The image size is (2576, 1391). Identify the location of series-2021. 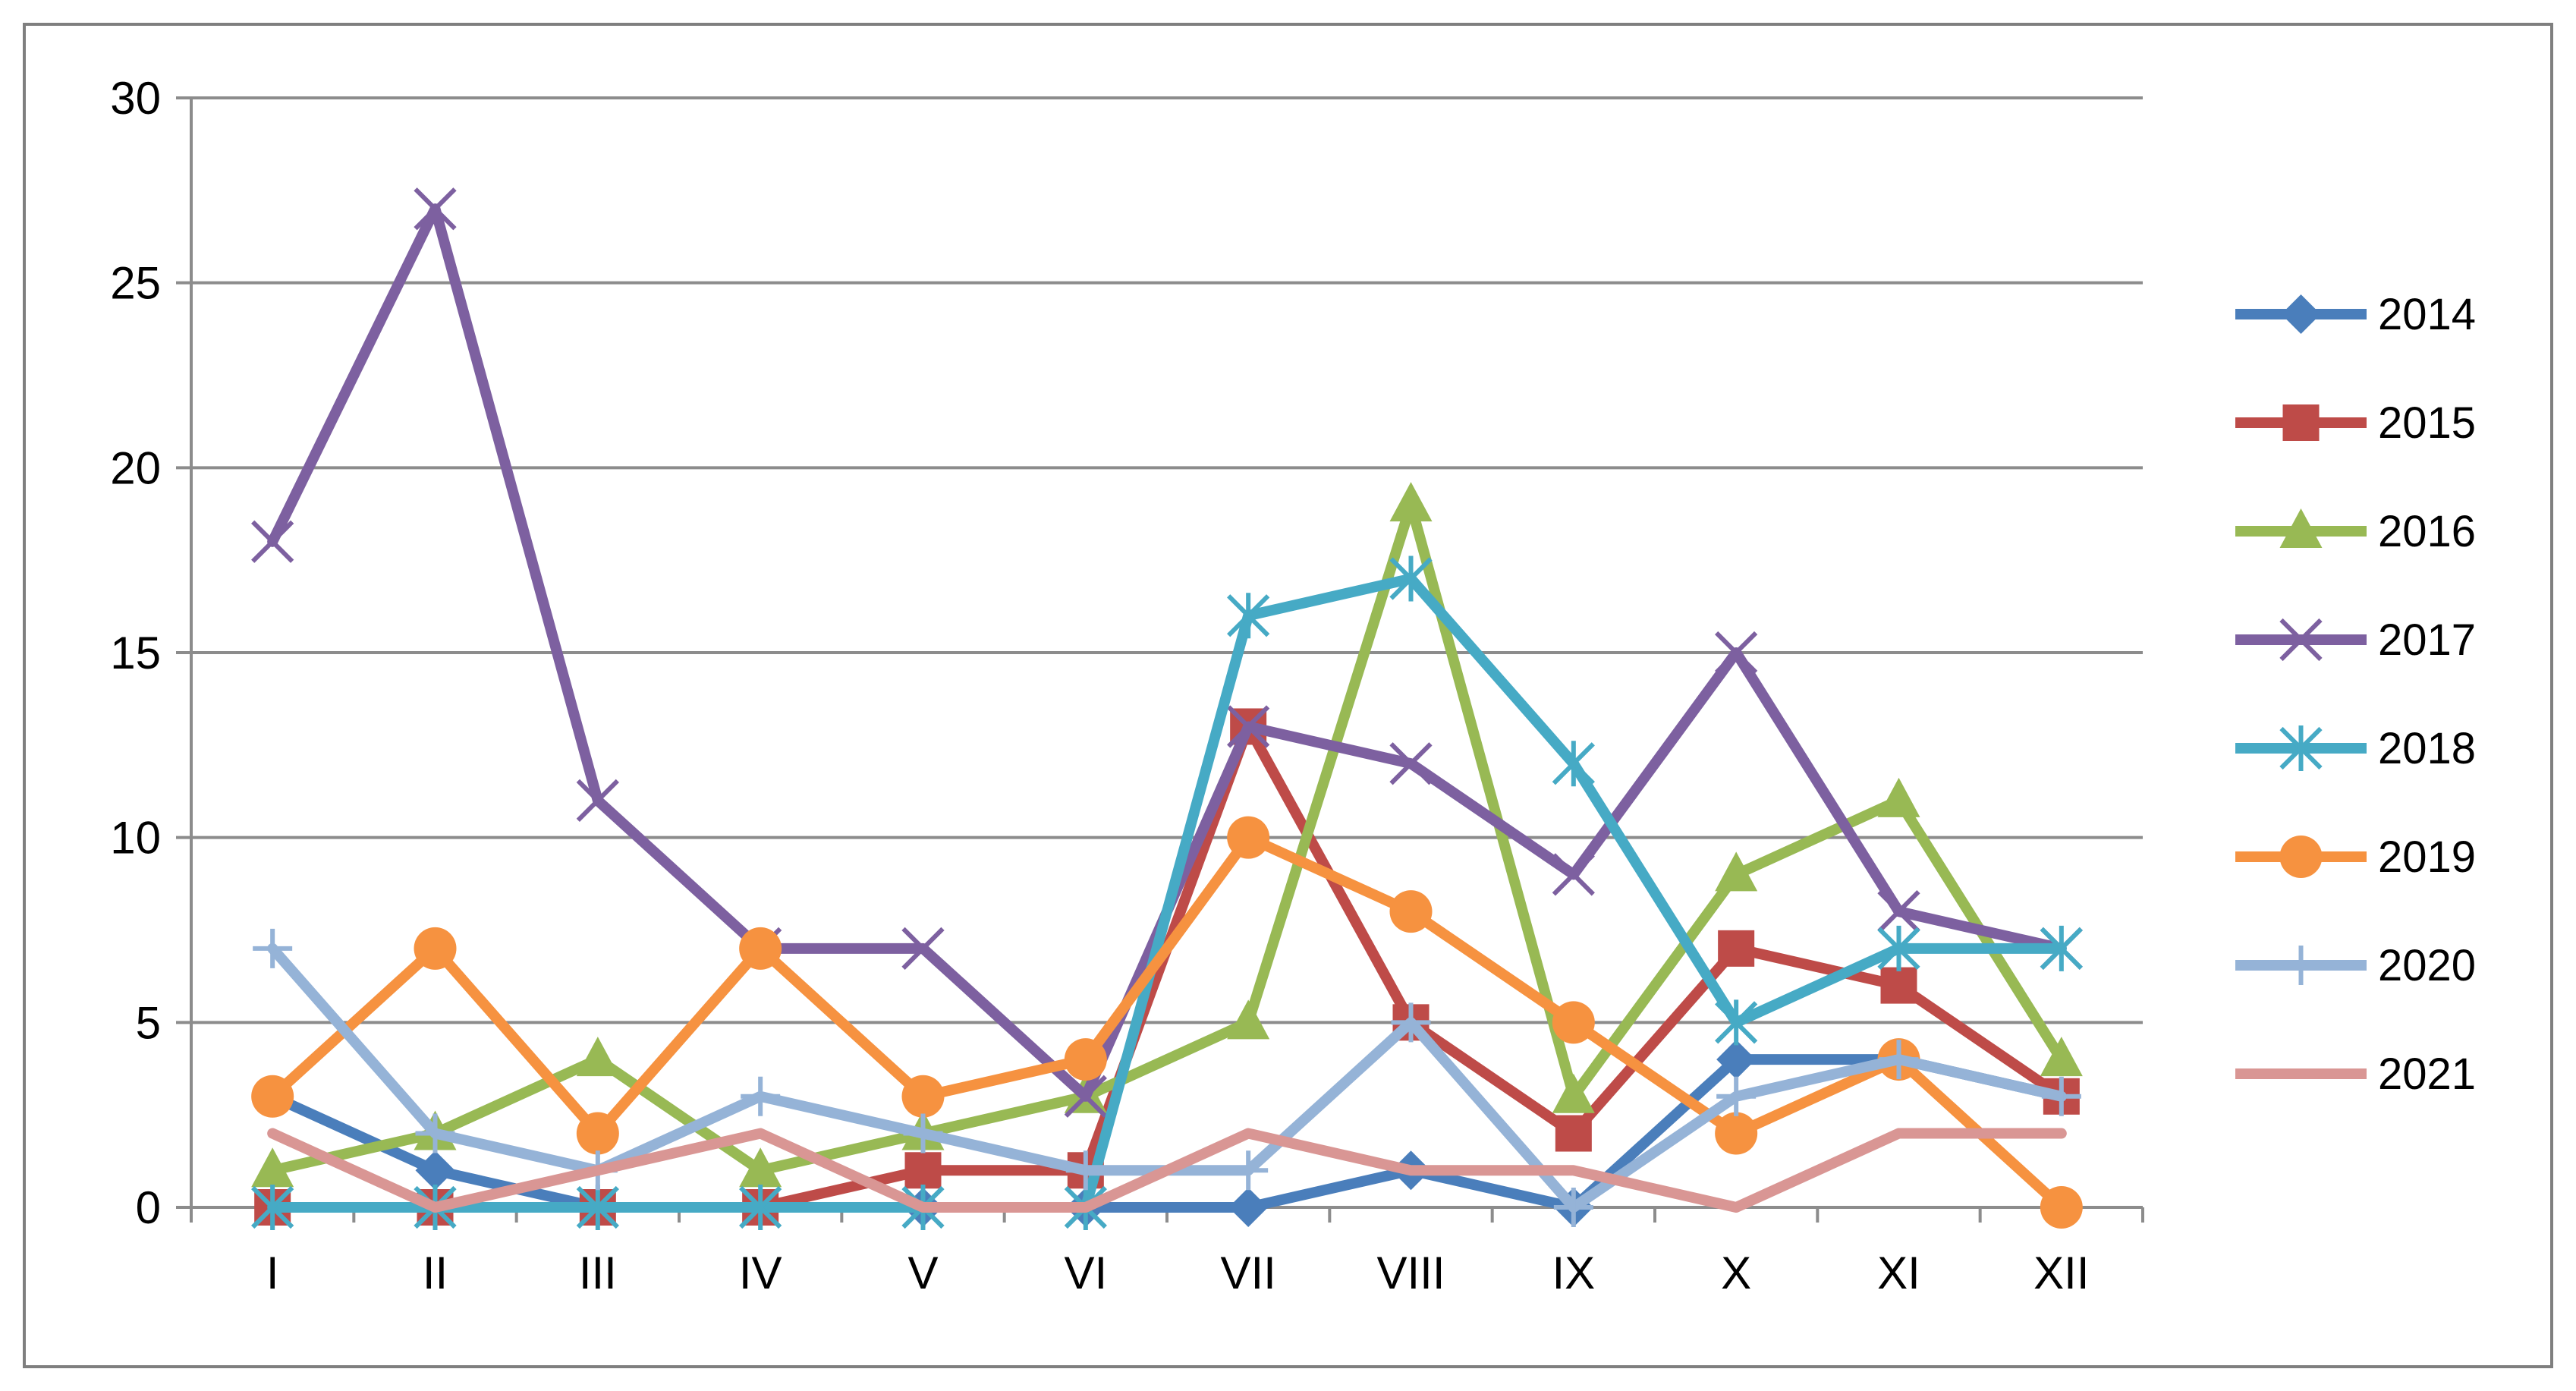
(1167, 1170).